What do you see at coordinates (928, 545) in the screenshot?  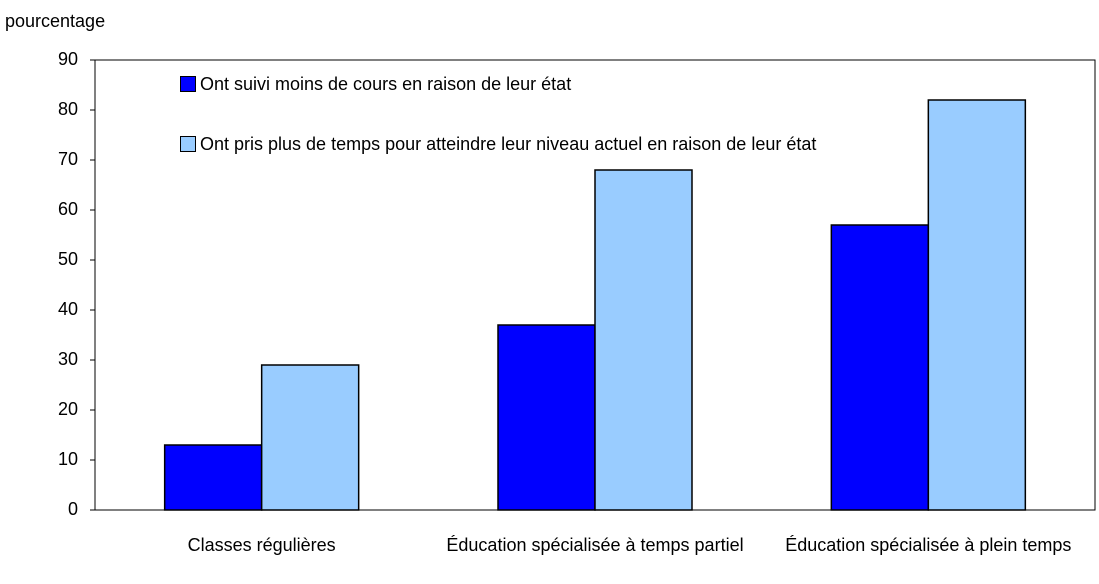 I see `x-tick-label: Éducation spécialisée à plein temps` at bounding box center [928, 545].